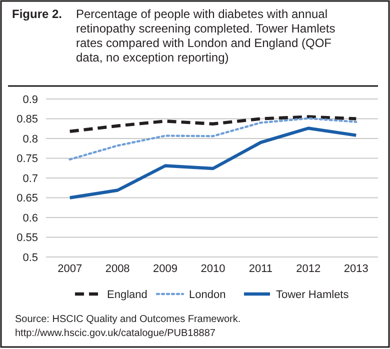 Image resolution: width=390 pixels, height=349 pixels. I want to click on y-tick-label: 0.9, so click(30, 100).